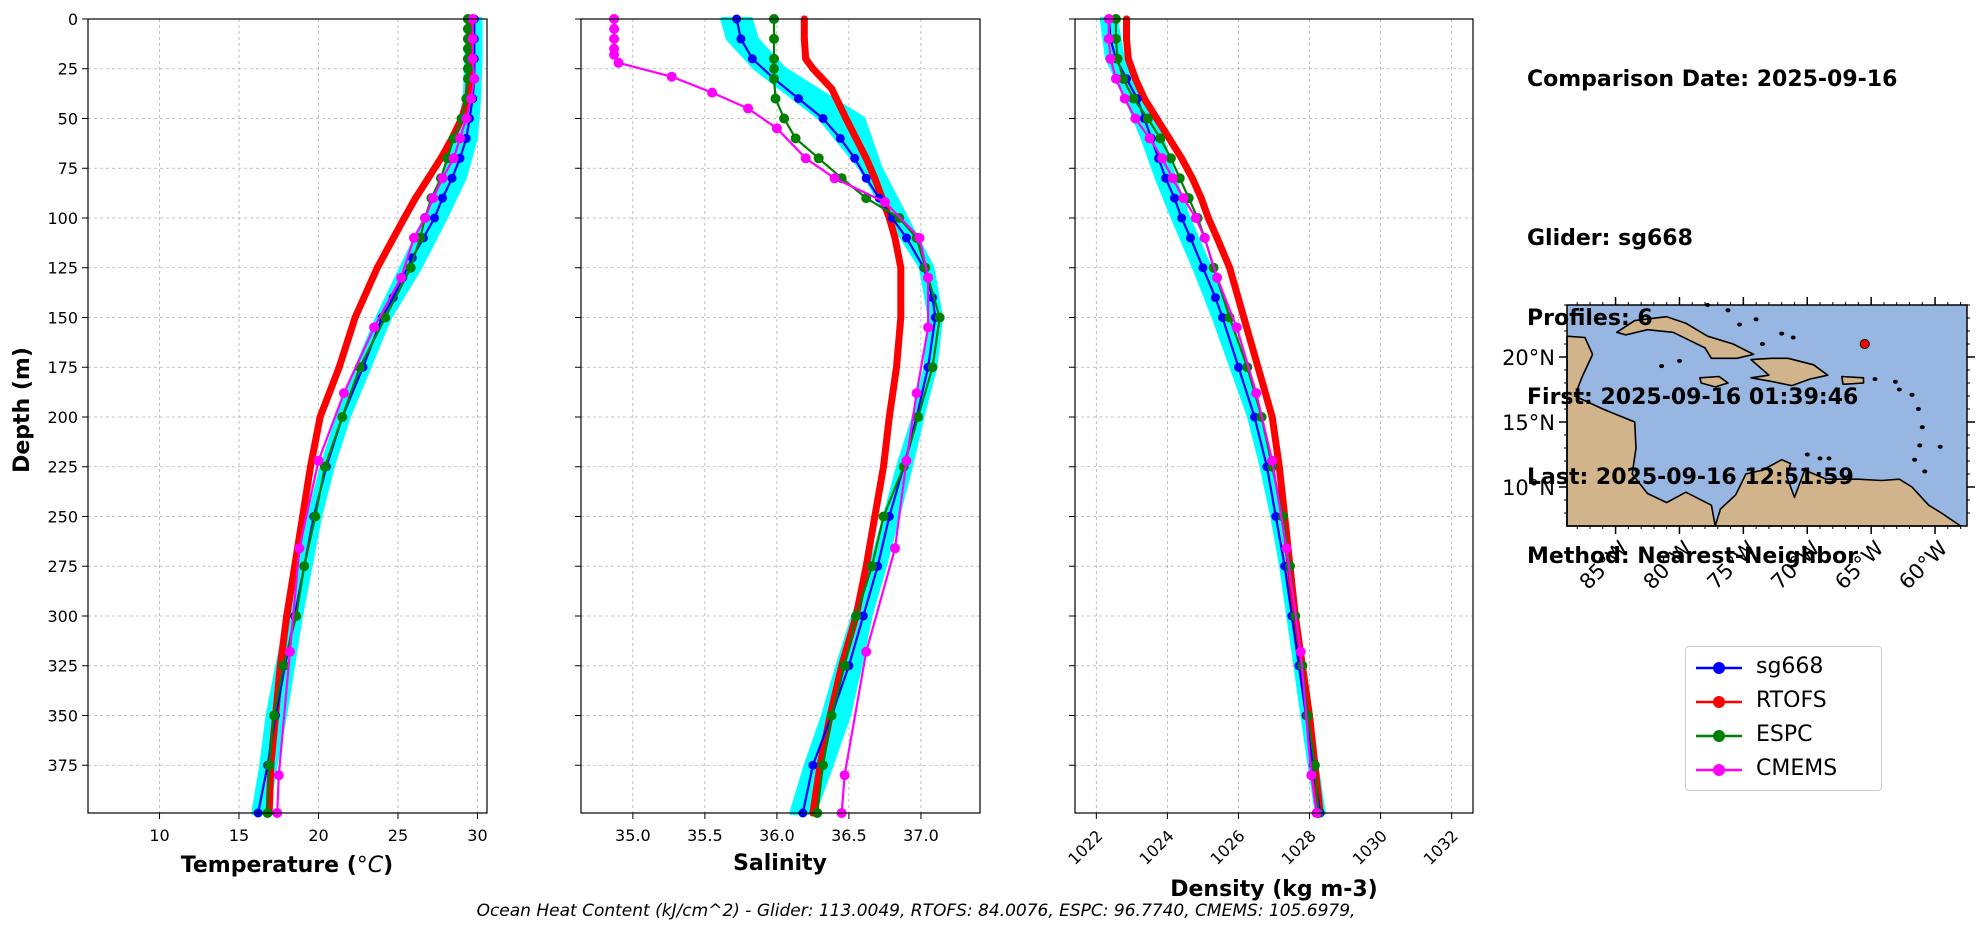  I want to click on x-tick-label: 37.0, so click(921, 835).